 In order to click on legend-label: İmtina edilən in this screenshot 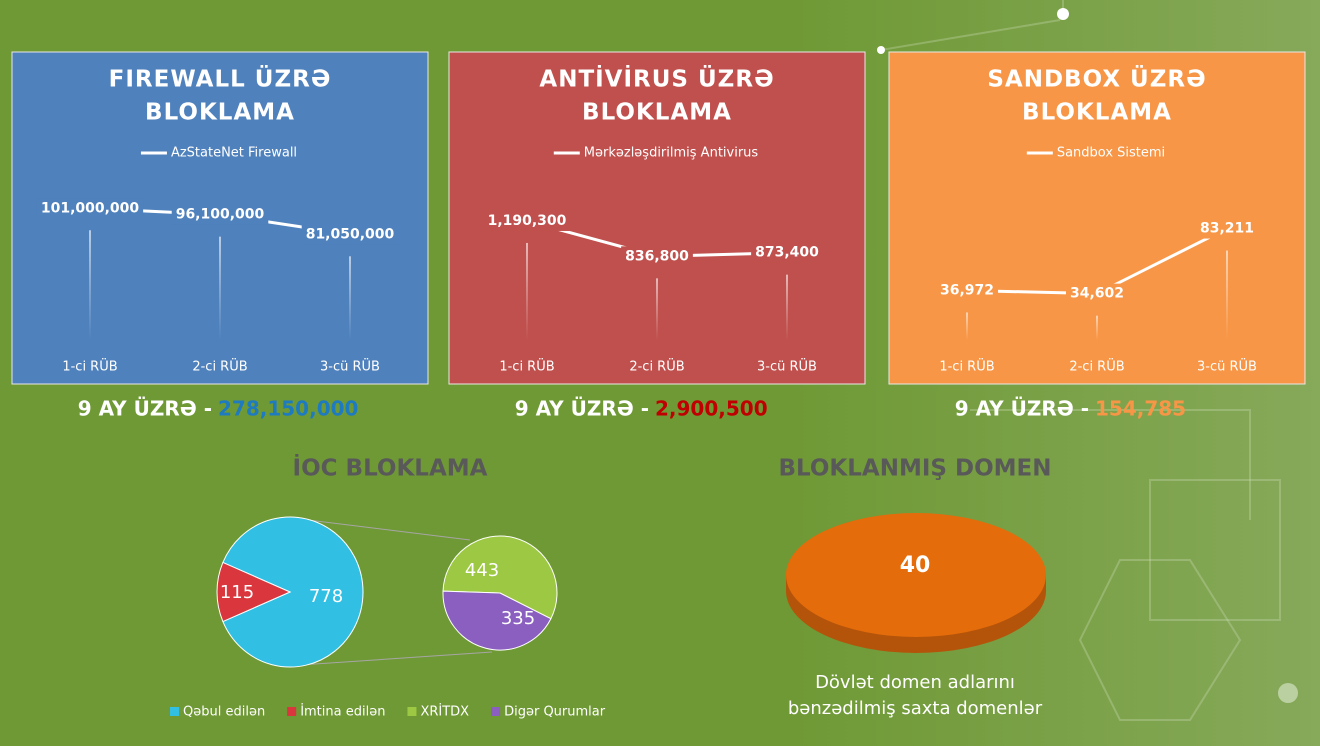, I will do `click(342, 712)`.